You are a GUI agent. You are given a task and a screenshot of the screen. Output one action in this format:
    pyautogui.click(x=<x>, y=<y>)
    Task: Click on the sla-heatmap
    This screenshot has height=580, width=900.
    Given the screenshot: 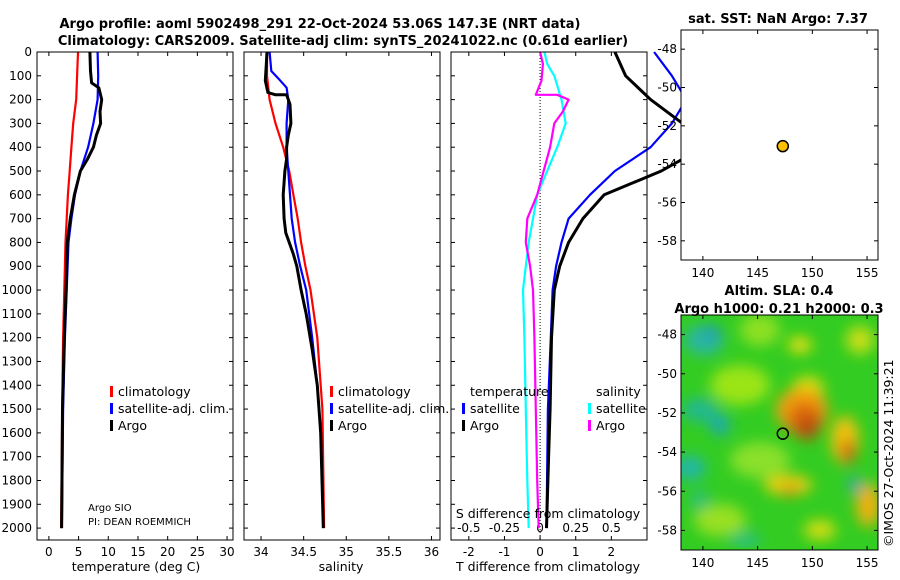 What is the action you would take?
    pyautogui.click(x=779, y=432)
    